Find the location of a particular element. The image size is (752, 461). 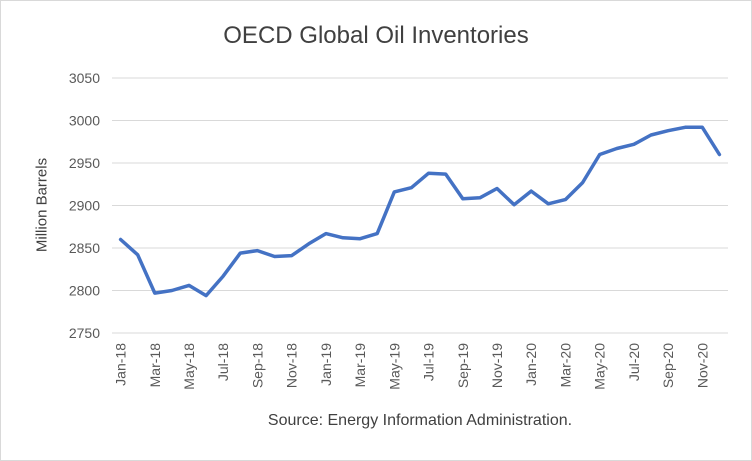

x-tick-label: Jul-18 is located at coordinates (223, 362).